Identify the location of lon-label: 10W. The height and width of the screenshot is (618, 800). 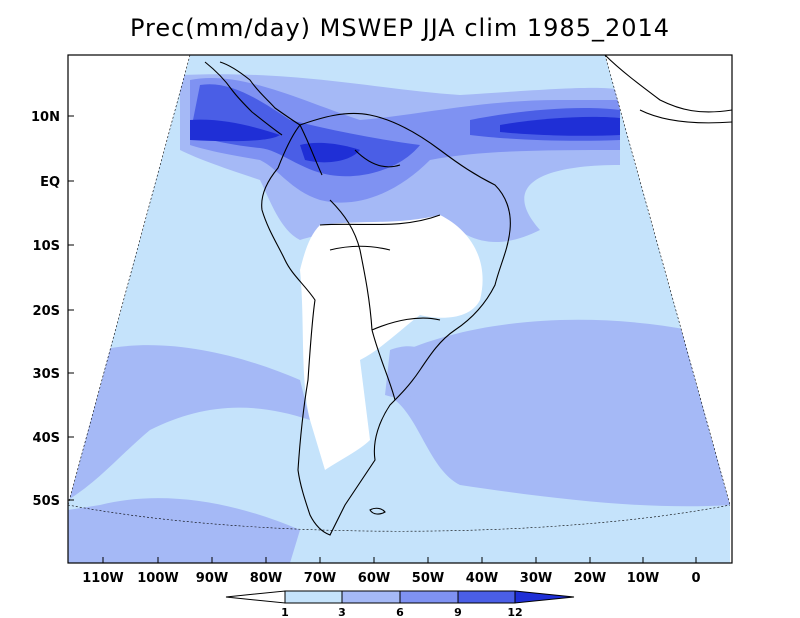
(643, 578).